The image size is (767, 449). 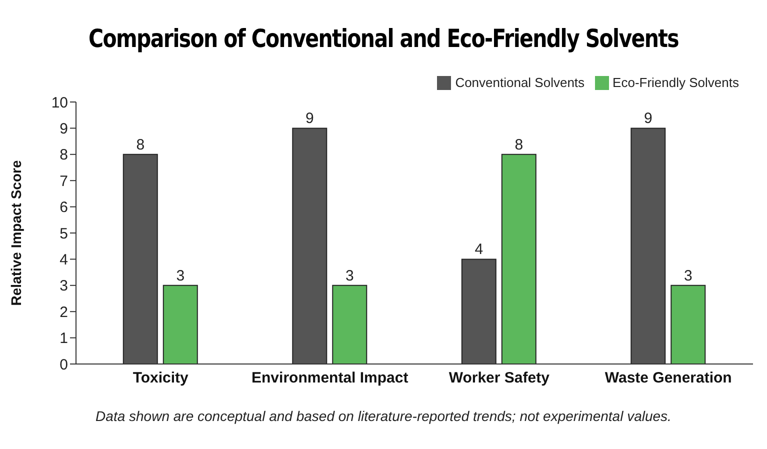 What do you see at coordinates (520, 82) in the screenshot?
I see `legend-label: Conventional Solvents` at bounding box center [520, 82].